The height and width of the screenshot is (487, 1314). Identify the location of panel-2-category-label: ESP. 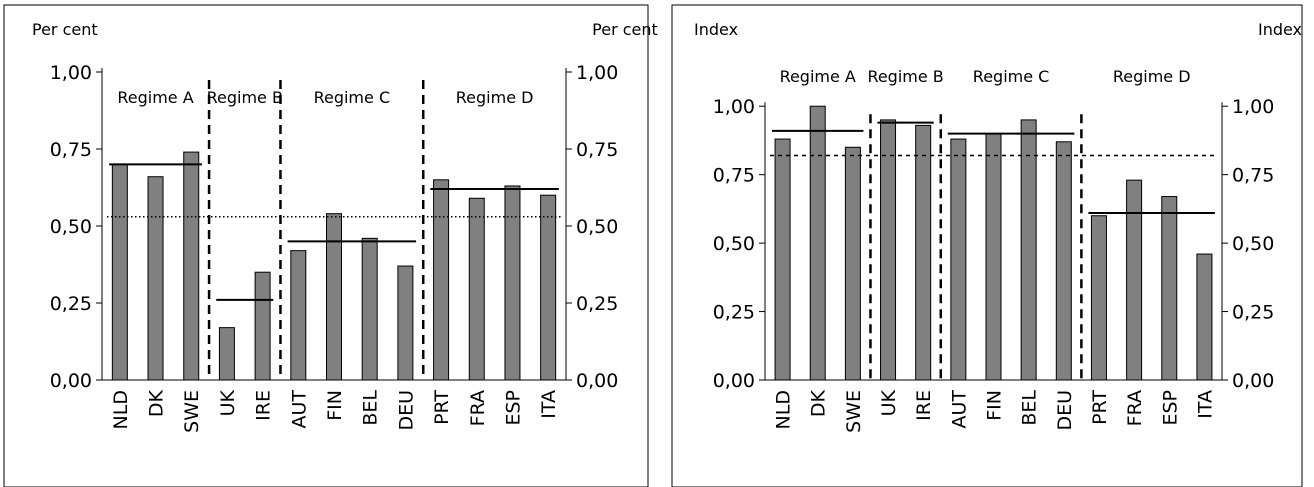
(1170, 408).